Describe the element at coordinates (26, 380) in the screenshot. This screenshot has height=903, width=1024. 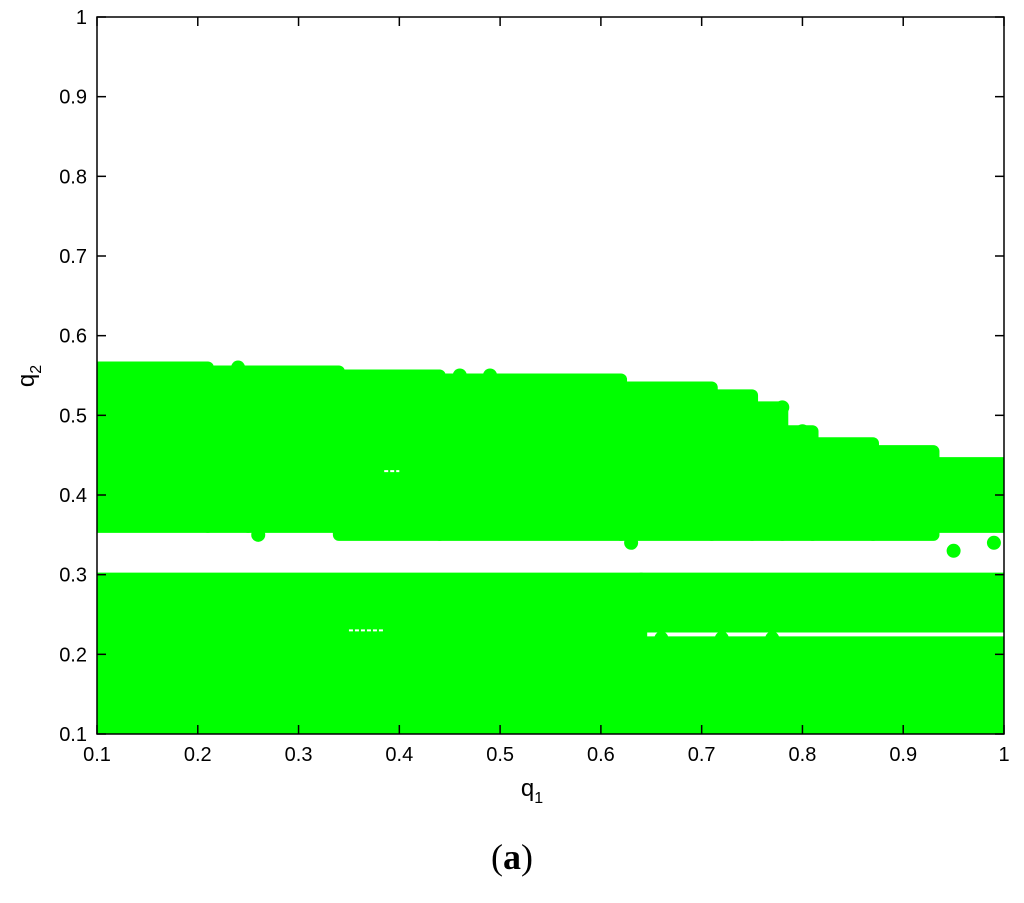
I see `y-axis-label-base: q` at that location.